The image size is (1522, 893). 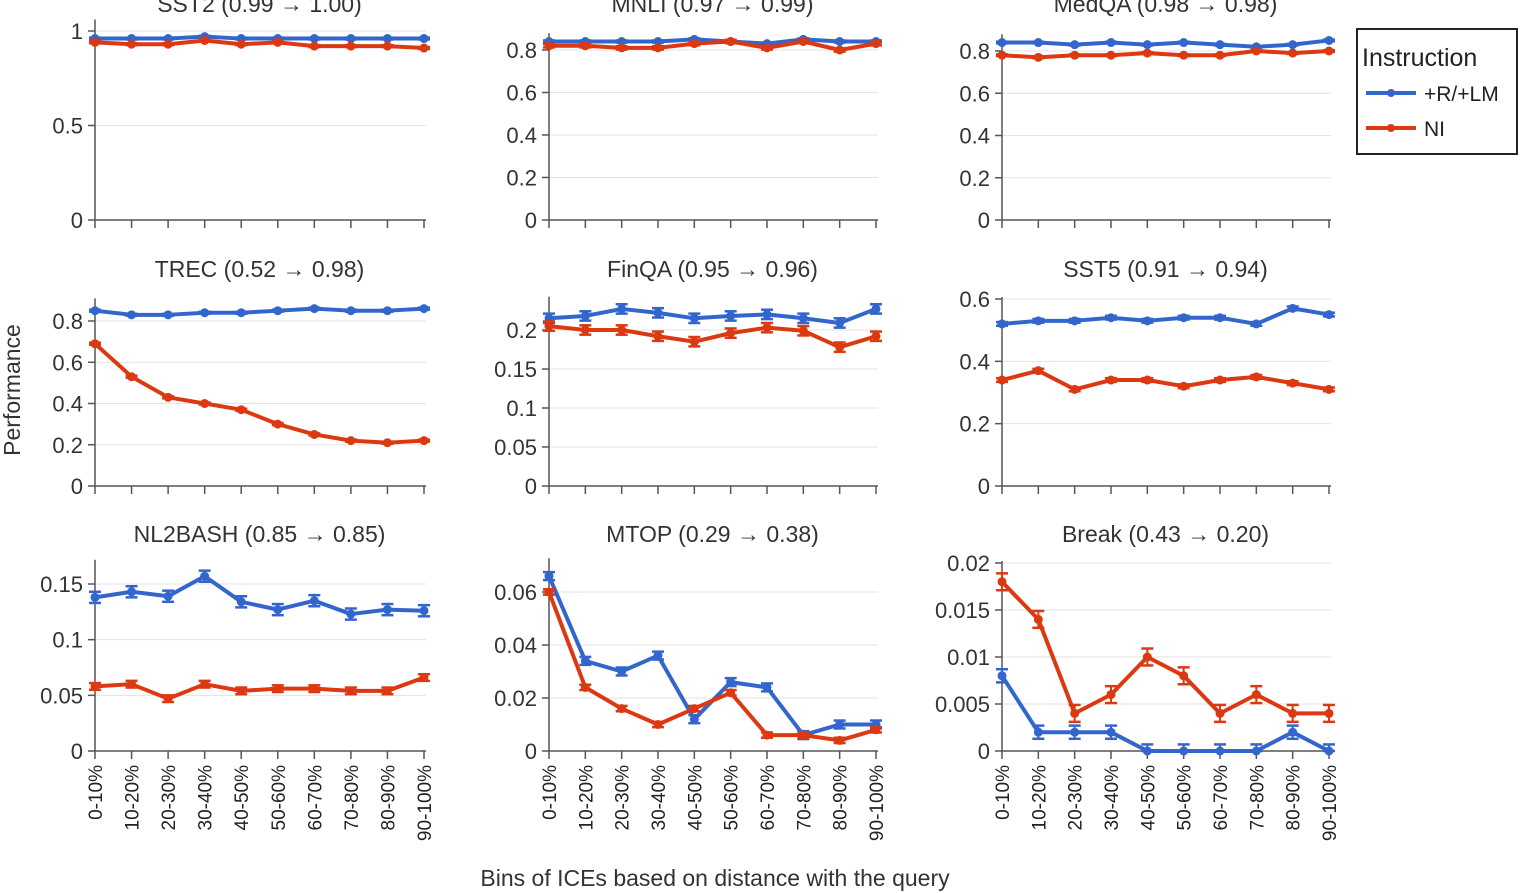 What do you see at coordinates (688, 377) in the screenshot?
I see `panel-4: FinQA (0.95 → 0.96) 0 0.05 0.1 0.15 0.2` at bounding box center [688, 377].